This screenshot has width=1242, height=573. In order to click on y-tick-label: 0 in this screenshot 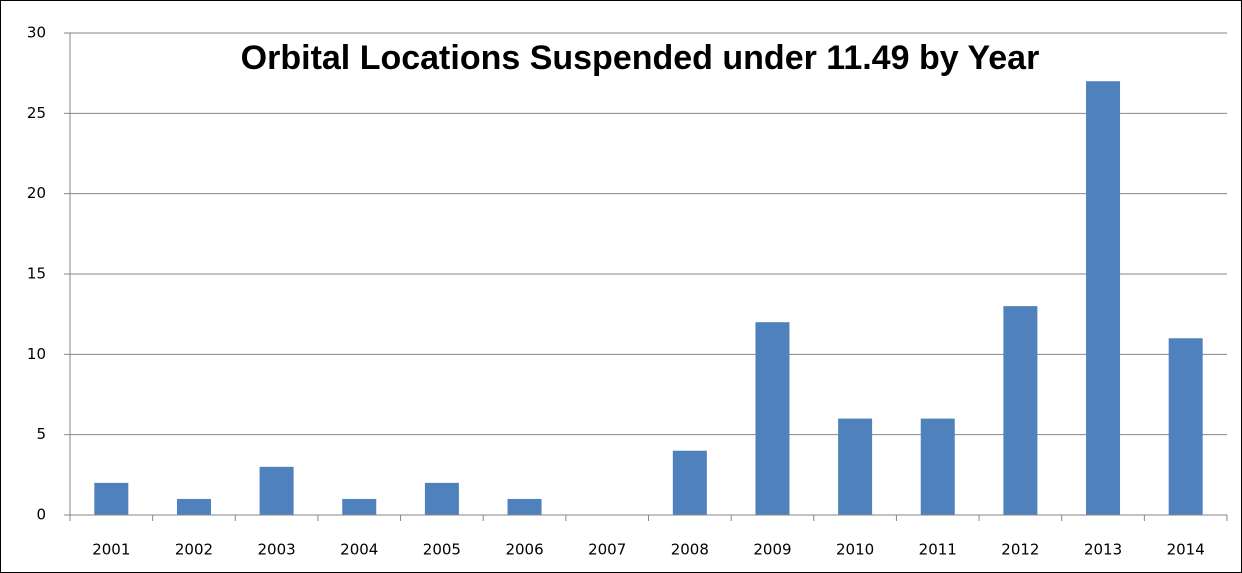, I will do `click(41, 515)`.